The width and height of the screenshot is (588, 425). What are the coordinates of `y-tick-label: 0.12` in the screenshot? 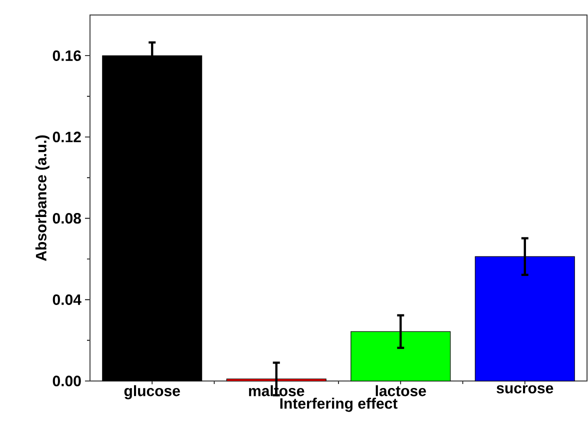 It's located at (66, 137).